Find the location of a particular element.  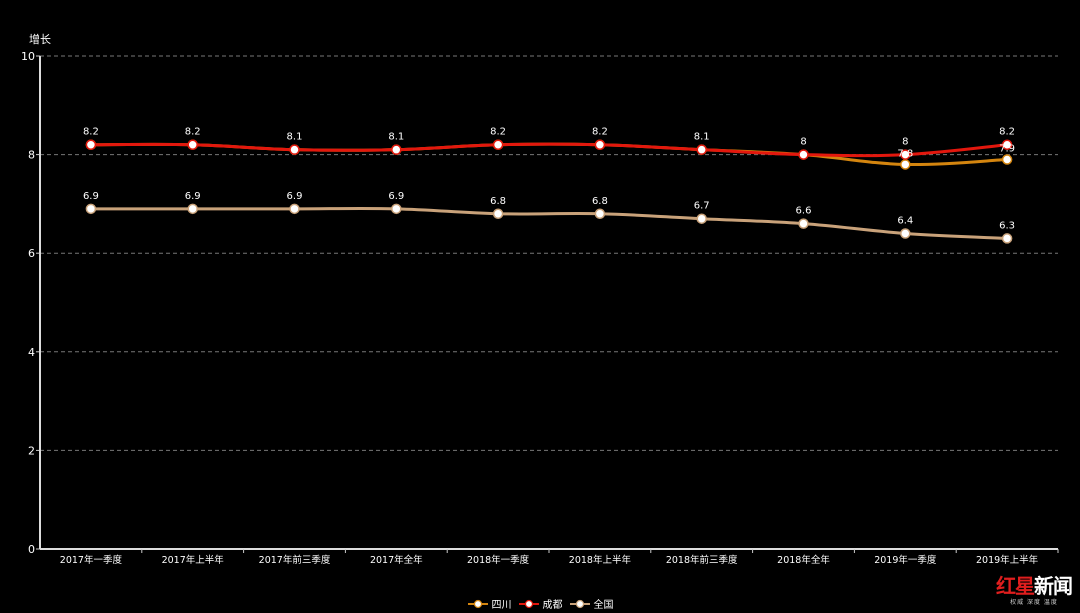

legend-label: 四川 is located at coordinates (501, 605).